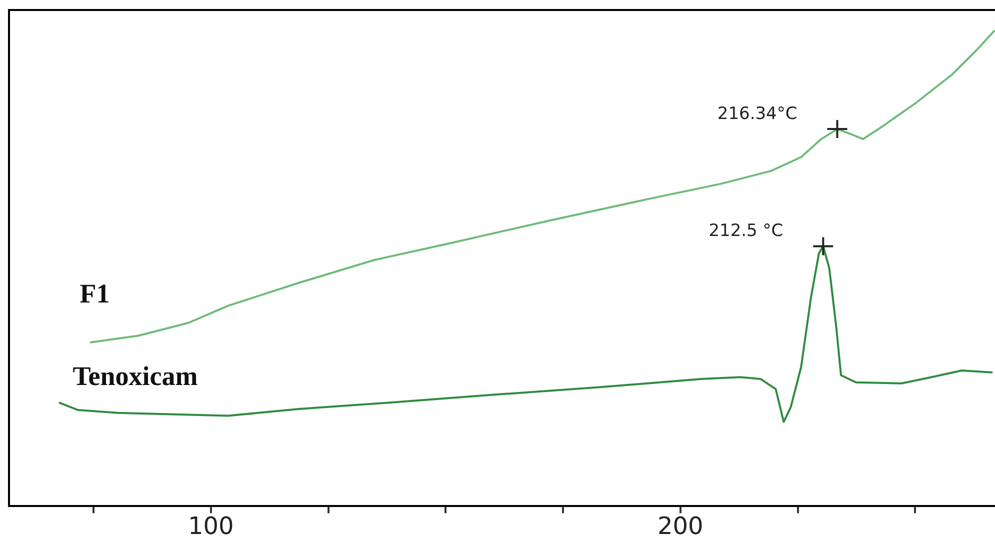 The image size is (995, 542). Describe the element at coordinates (757, 114) in the screenshot. I see `annotation: 216.34°C` at that location.